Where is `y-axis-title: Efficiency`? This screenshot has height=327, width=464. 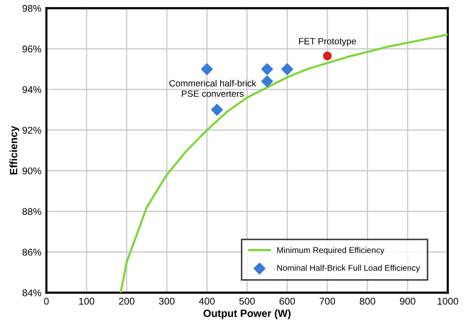
y-axis-title: Efficiency is located at coordinates (15, 150).